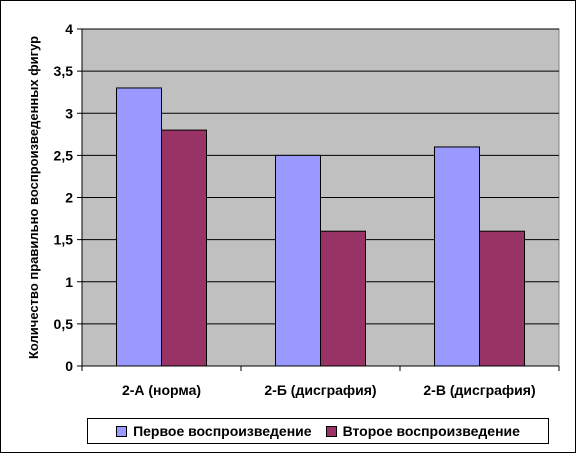 The height and width of the screenshot is (453, 576). I want to click on legend-item-second: Второе воспроизведение, so click(422, 431).